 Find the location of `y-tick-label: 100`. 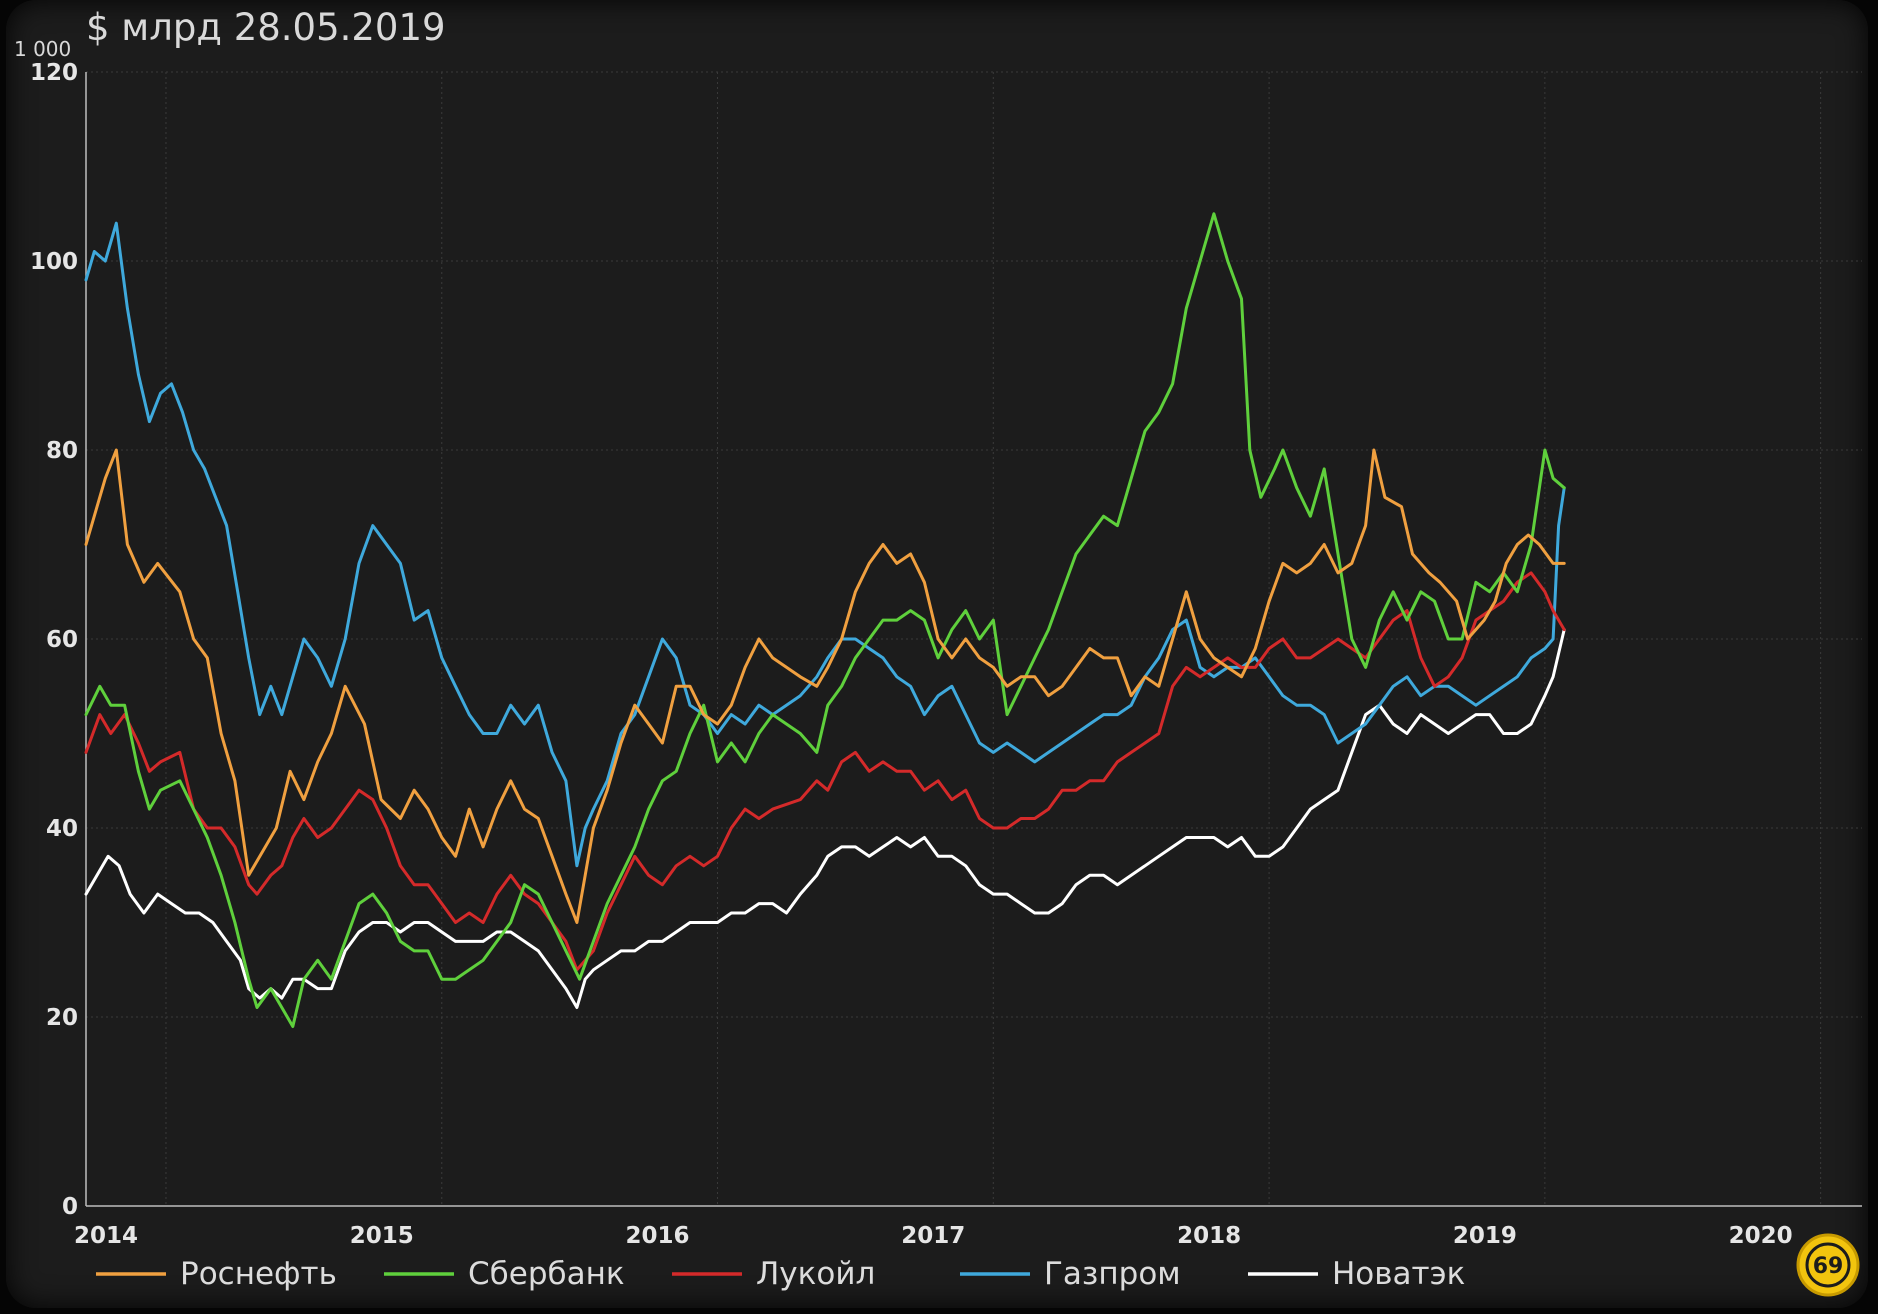

y-tick-label: 100 is located at coordinates (54, 262).